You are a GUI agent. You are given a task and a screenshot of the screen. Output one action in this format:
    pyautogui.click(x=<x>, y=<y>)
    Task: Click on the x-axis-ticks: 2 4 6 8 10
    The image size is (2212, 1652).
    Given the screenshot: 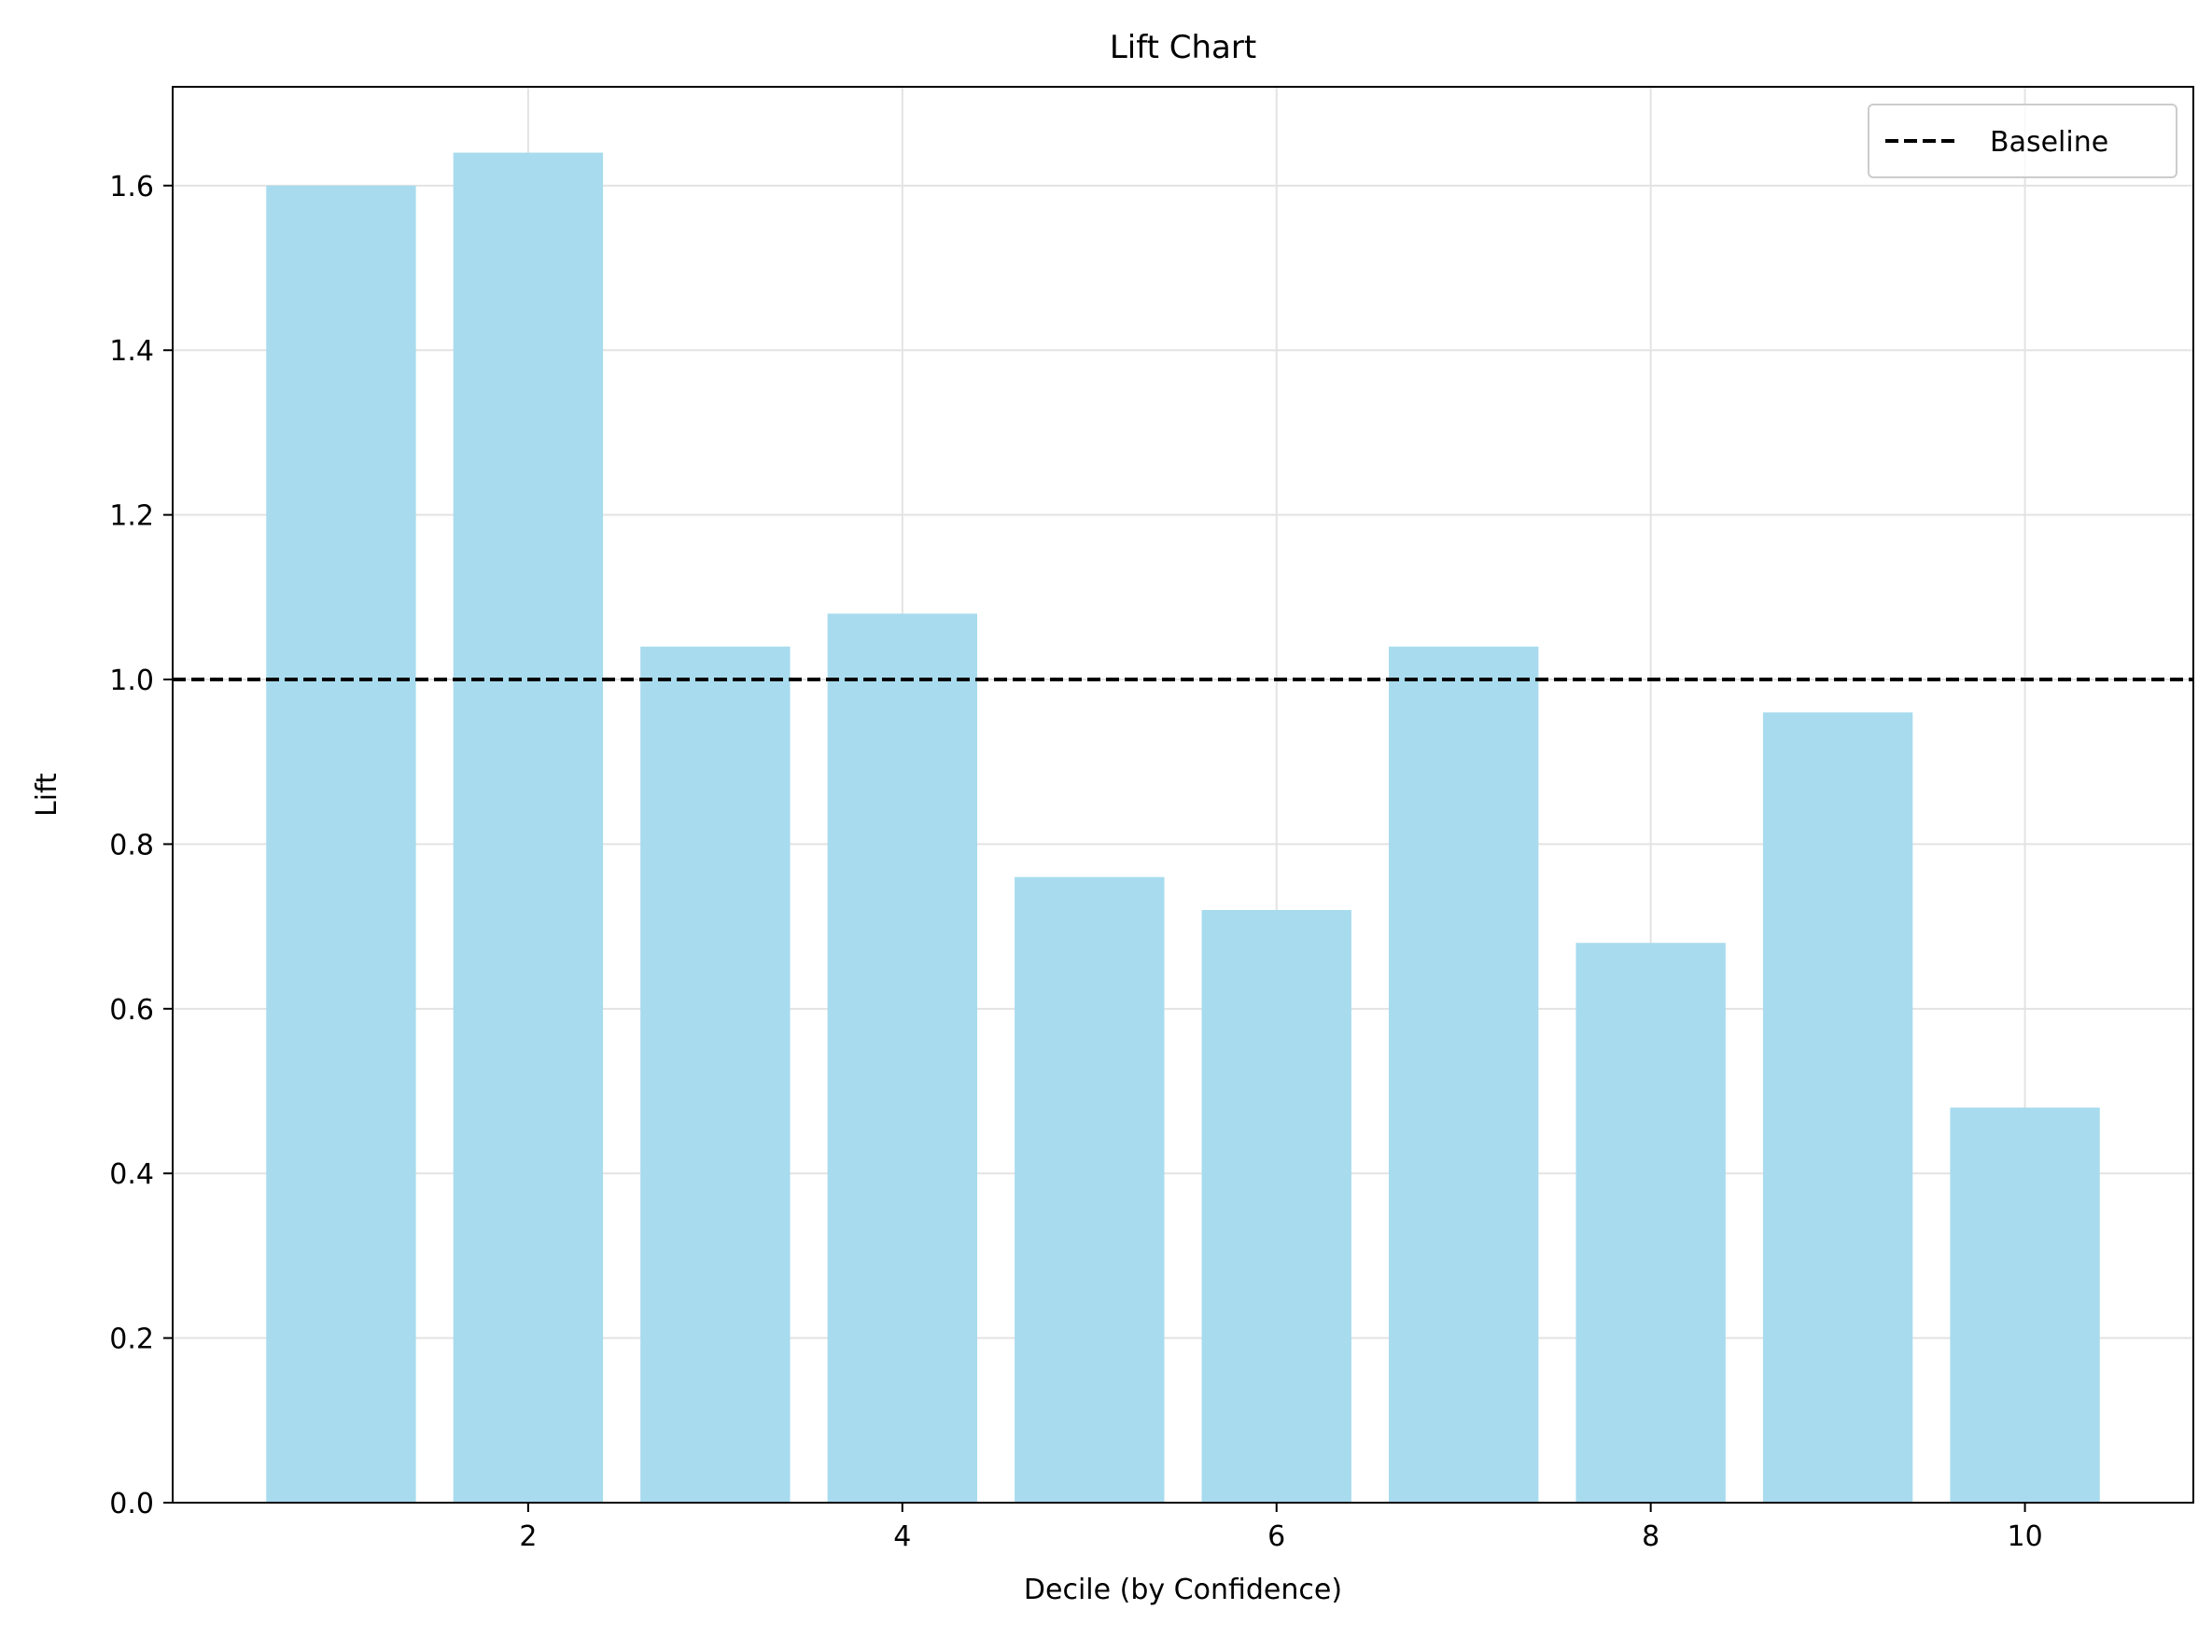 What is the action you would take?
    pyautogui.click(x=1281, y=1528)
    